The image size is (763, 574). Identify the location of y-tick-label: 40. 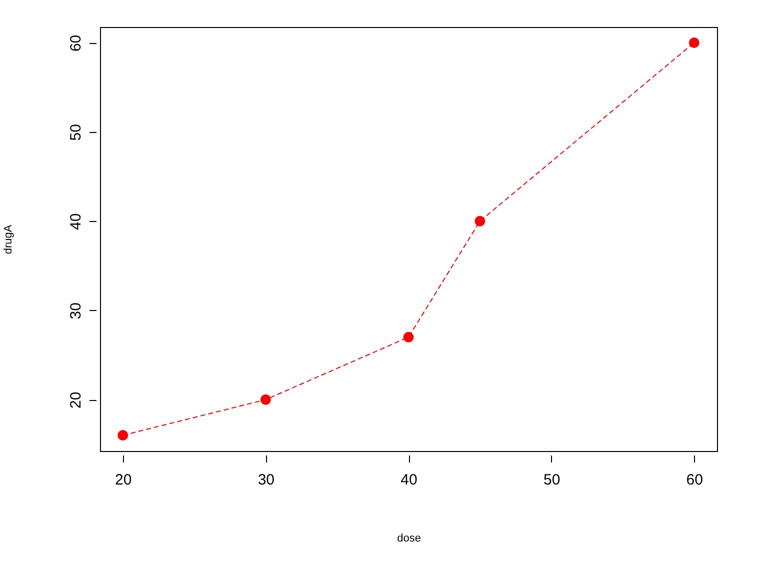
(76, 221).